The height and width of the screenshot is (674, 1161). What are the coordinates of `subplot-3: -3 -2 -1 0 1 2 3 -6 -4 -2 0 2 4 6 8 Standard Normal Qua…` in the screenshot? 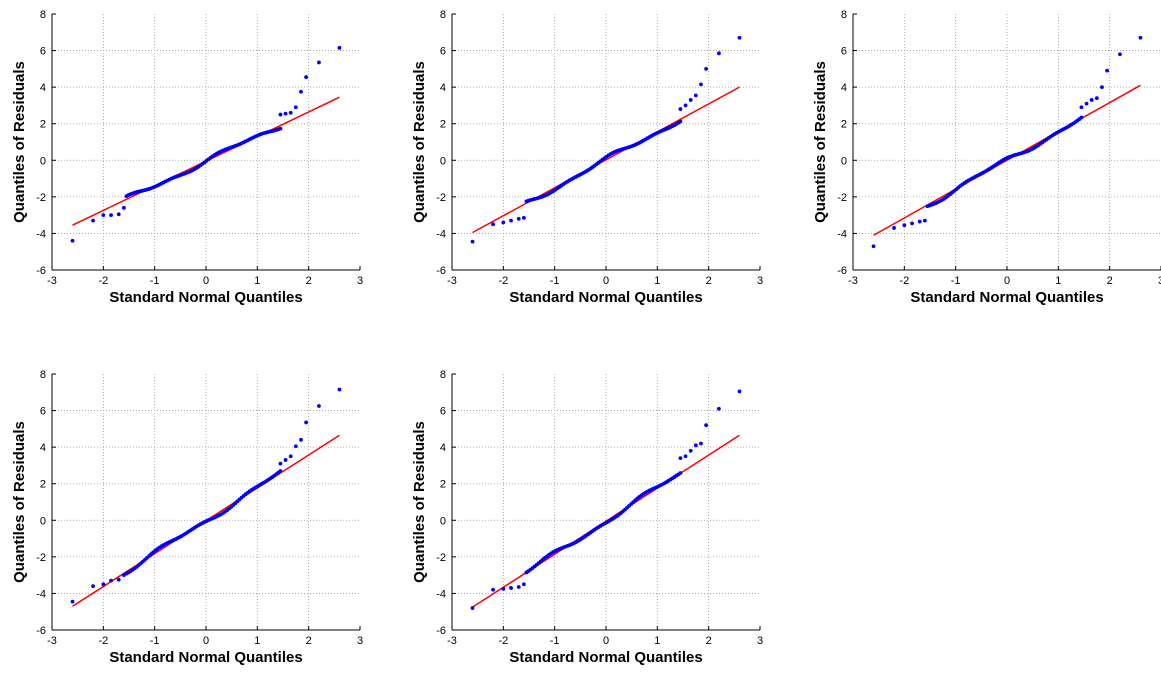 It's located at (986, 157).